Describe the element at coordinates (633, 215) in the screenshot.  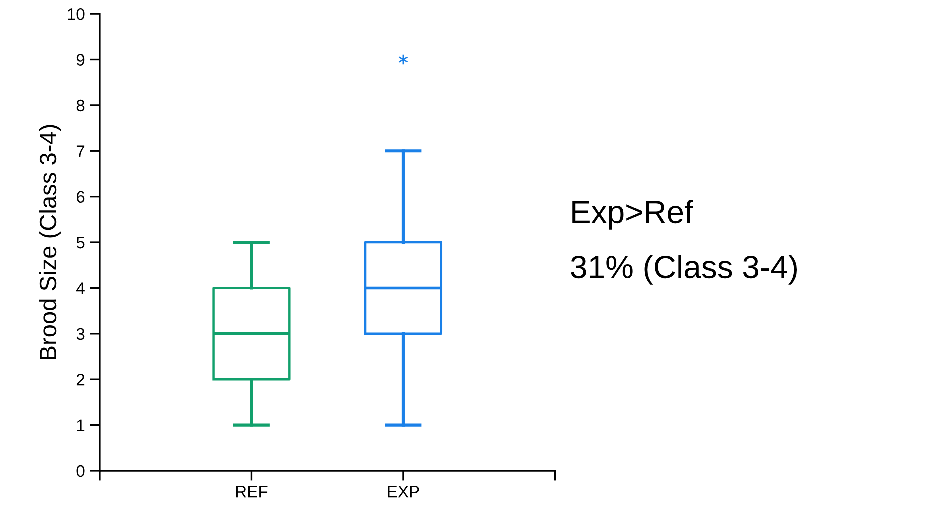
I see `text: Exp>Ref` at that location.